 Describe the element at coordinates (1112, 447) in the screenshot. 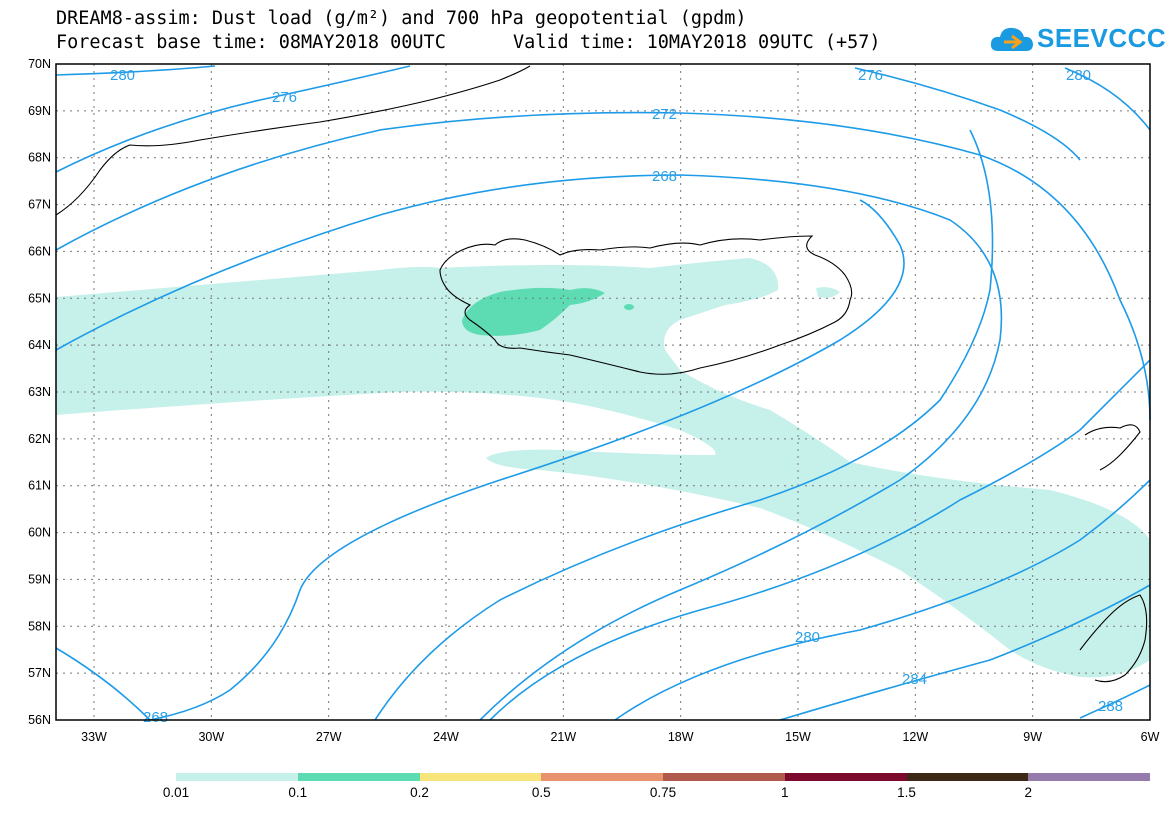

I see `faroe-coast` at that location.